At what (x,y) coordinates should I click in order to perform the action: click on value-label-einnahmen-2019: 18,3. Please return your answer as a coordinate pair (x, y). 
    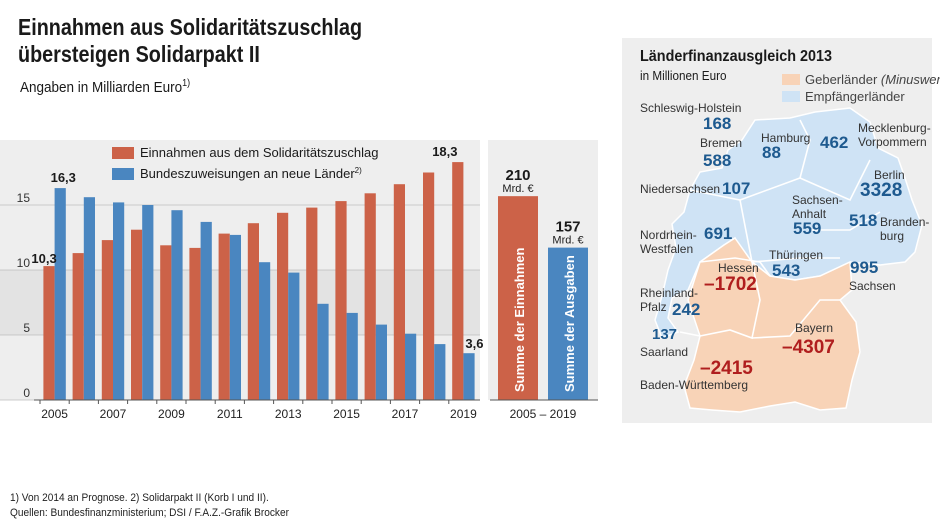
    Looking at the image, I should click on (444, 151).